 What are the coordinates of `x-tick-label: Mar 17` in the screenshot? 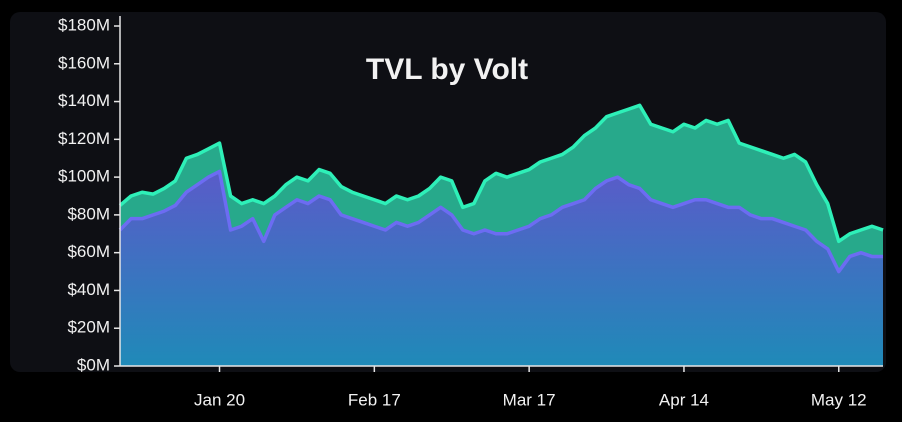 It's located at (529, 399).